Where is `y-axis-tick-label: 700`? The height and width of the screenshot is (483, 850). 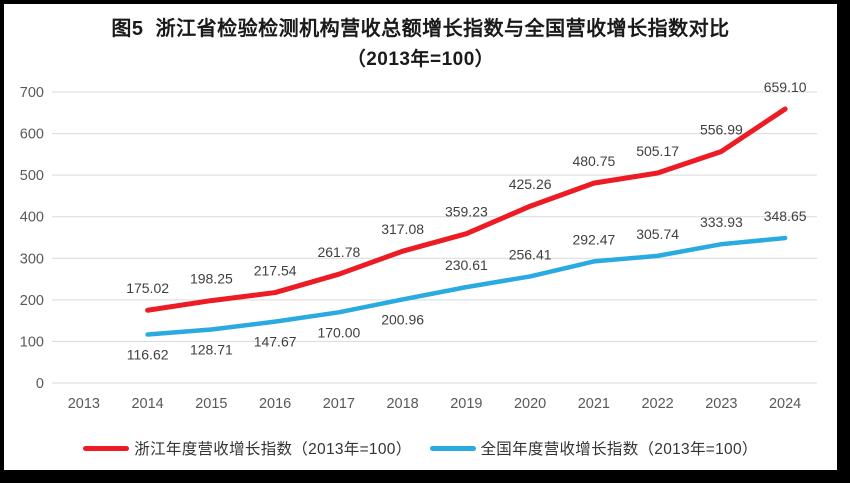
y-axis-tick-label: 700 is located at coordinates (32, 93).